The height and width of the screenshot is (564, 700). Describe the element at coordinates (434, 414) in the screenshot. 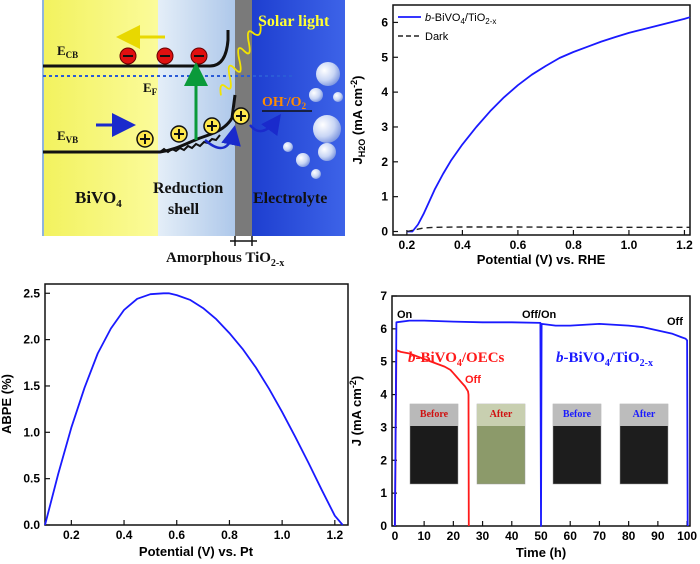

I see `photo-red-before-label: Before` at that location.